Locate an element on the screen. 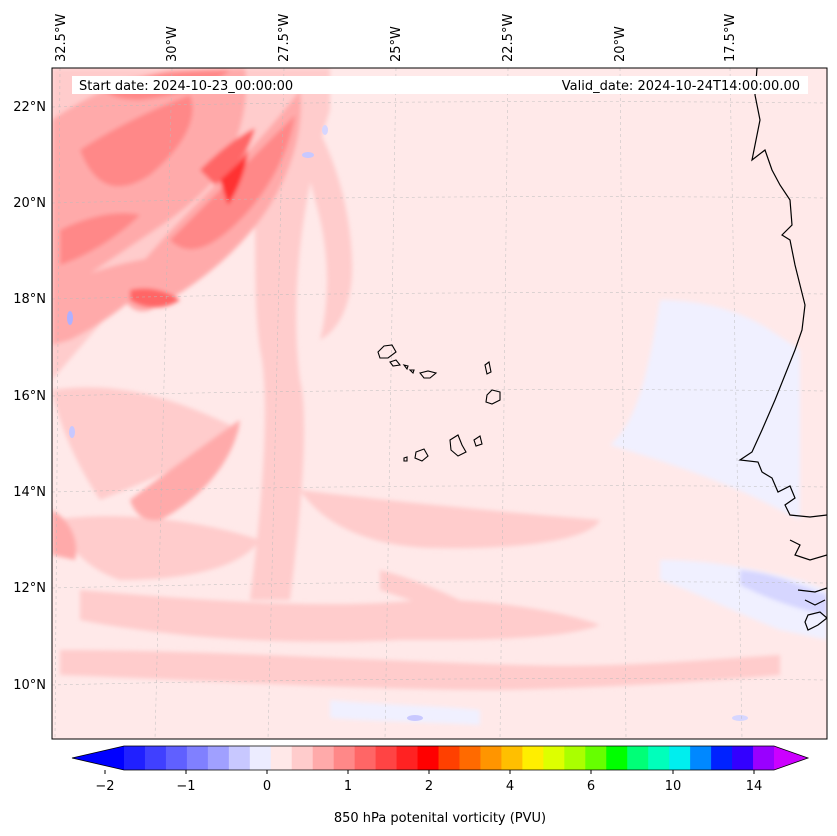 The height and width of the screenshot is (836, 837). colorbar-tick-label: 4 is located at coordinates (510, 786).